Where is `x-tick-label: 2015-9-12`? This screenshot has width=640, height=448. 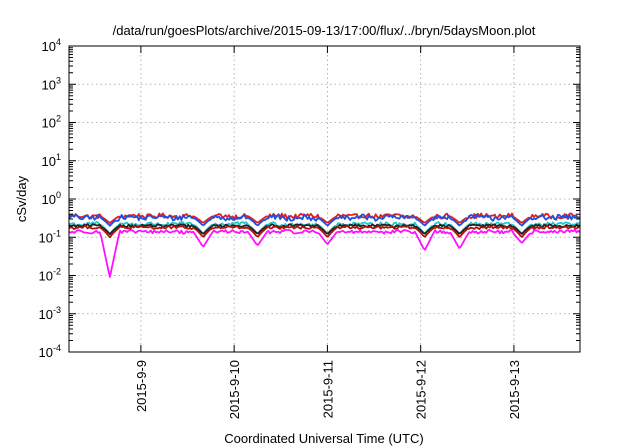
x-tick-label: 2015-9-12 is located at coordinates (421, 389).